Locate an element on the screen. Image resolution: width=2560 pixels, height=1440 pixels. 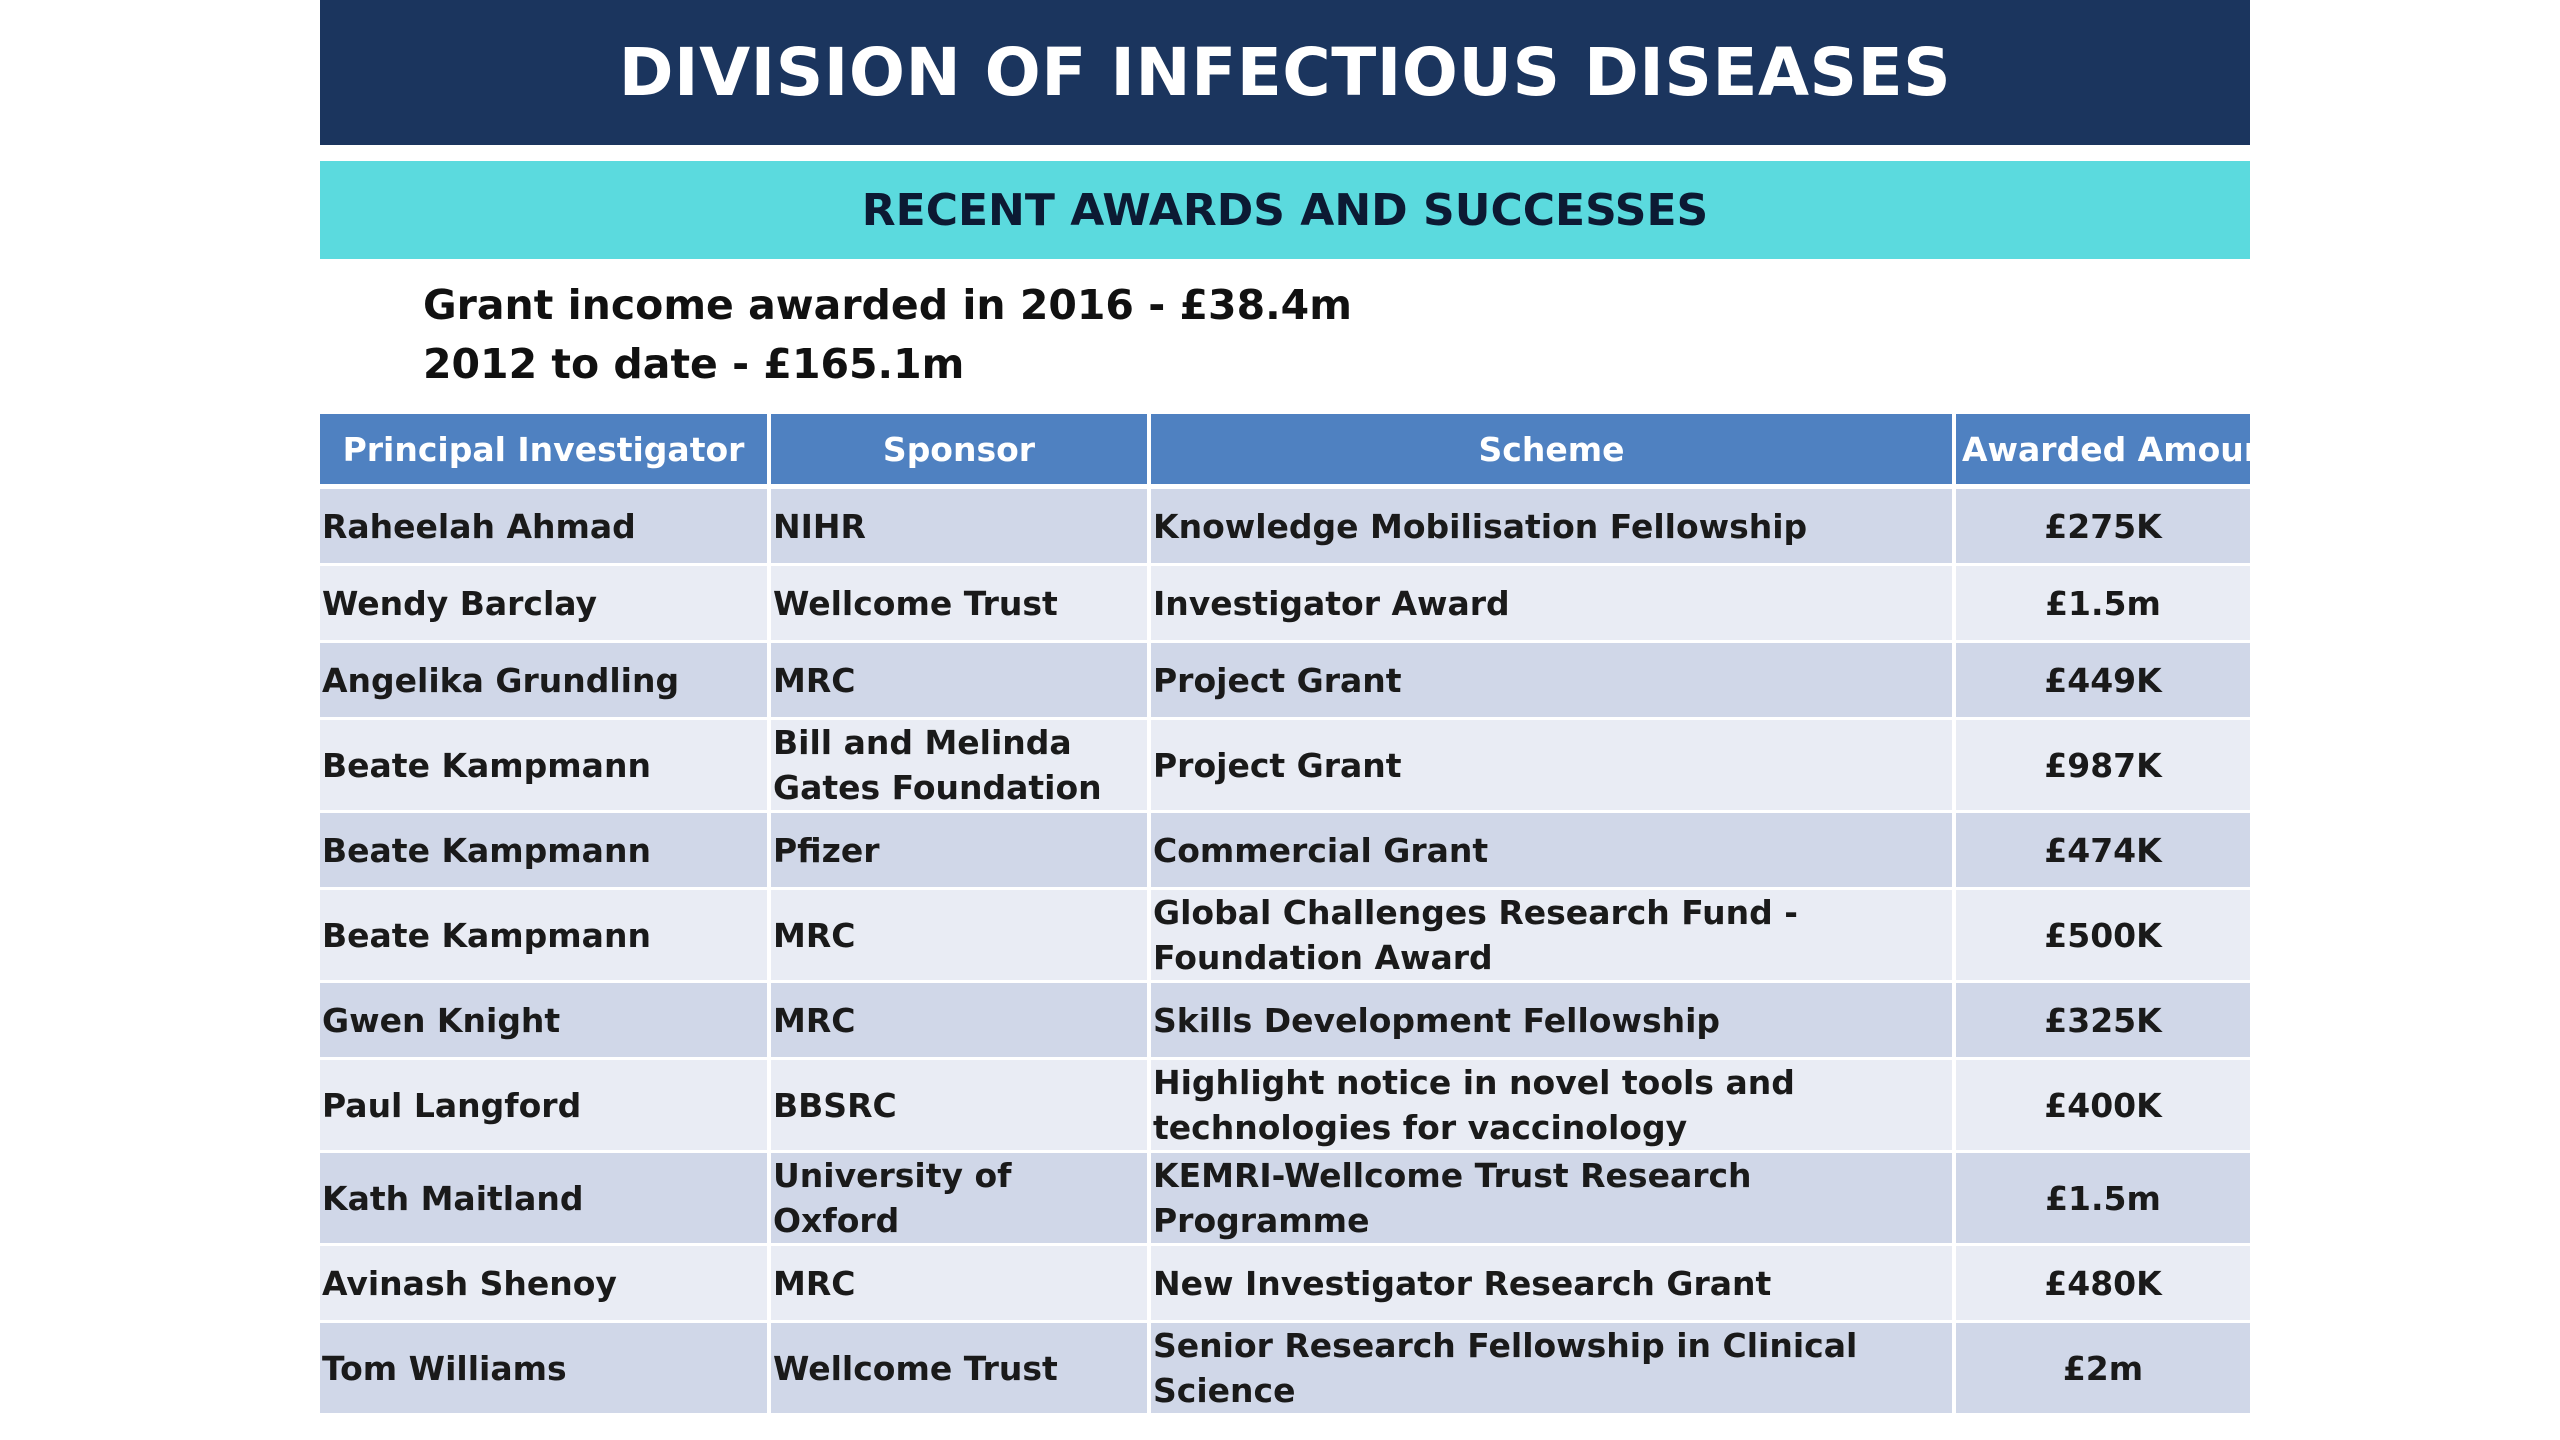
pi-cell: Tom Williams is located at coordinates (545, 1368).